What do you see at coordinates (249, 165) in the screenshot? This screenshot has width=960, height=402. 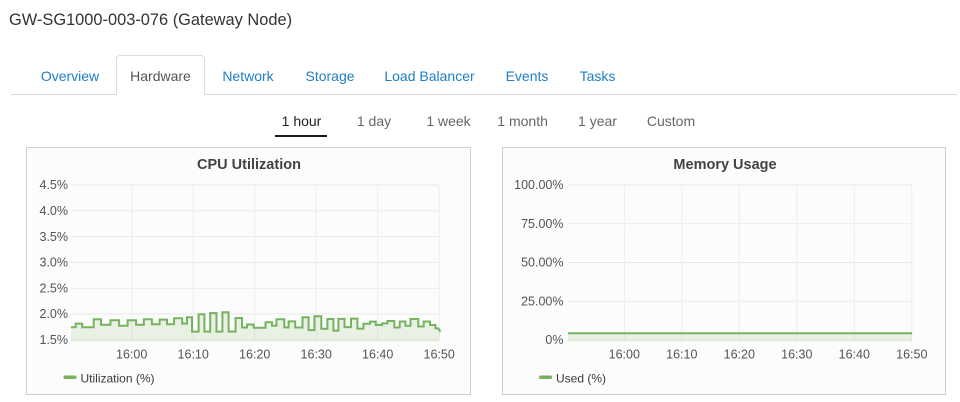 I see `svg-text: CPU Utilization` at bounding box center [249, 165].